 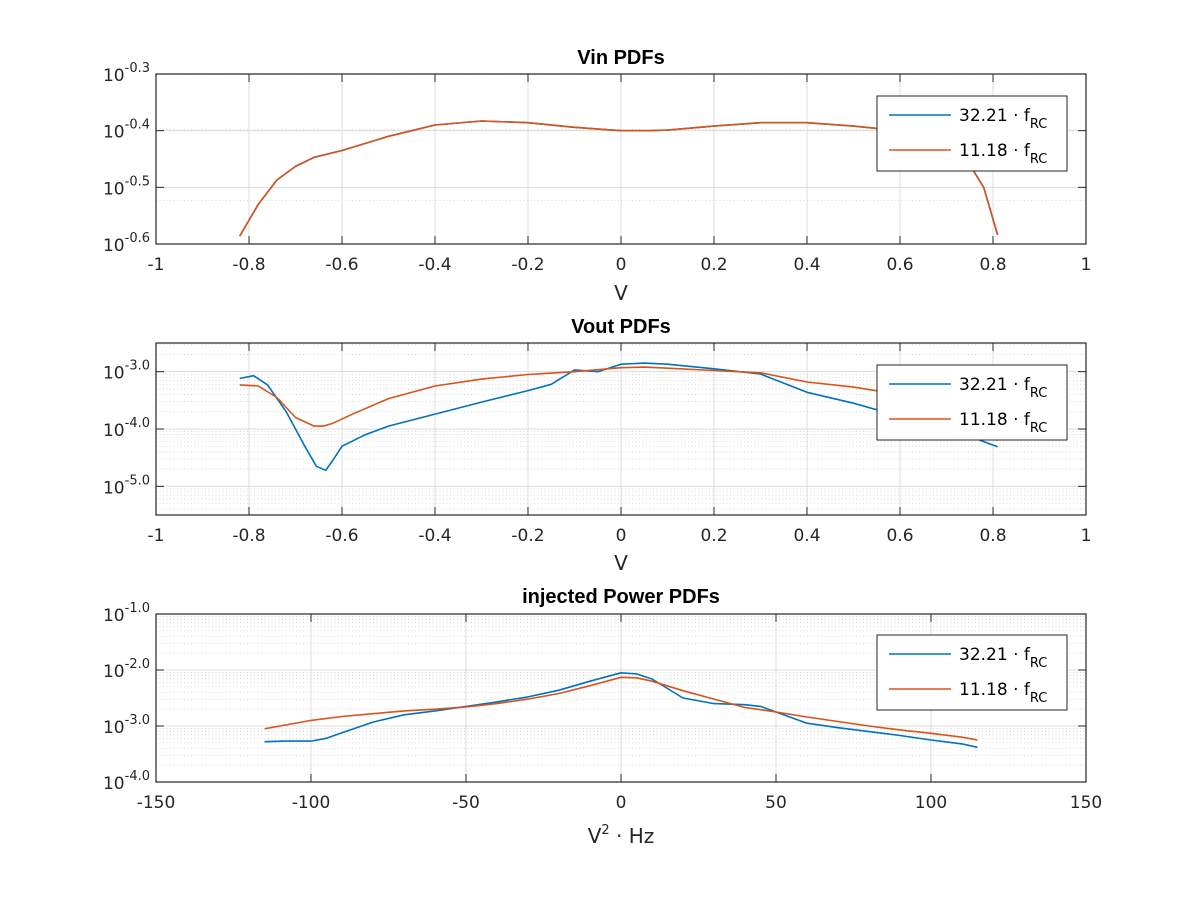 I want to click on y-tick-label: 10-0.4, so click(x=126, y=130).